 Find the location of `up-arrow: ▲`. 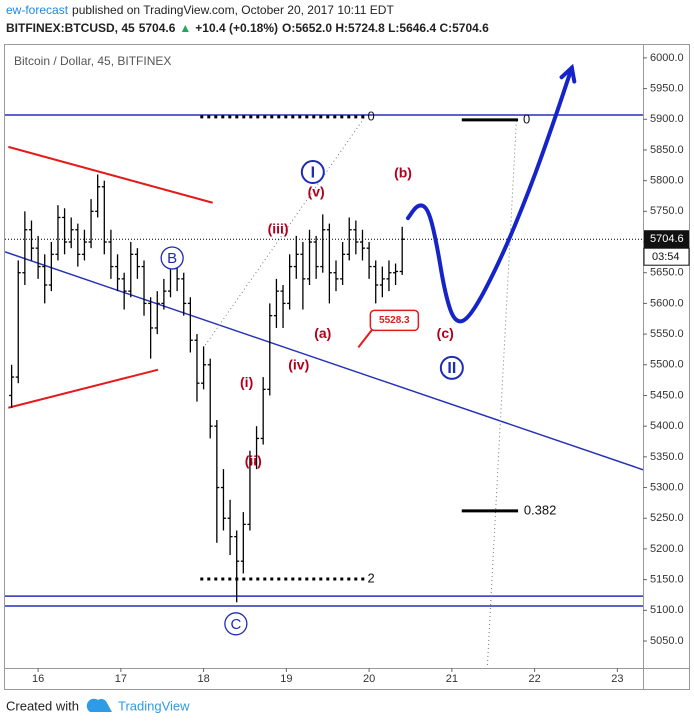

up-arrow: ▲ is located at coordinates (185, 28).